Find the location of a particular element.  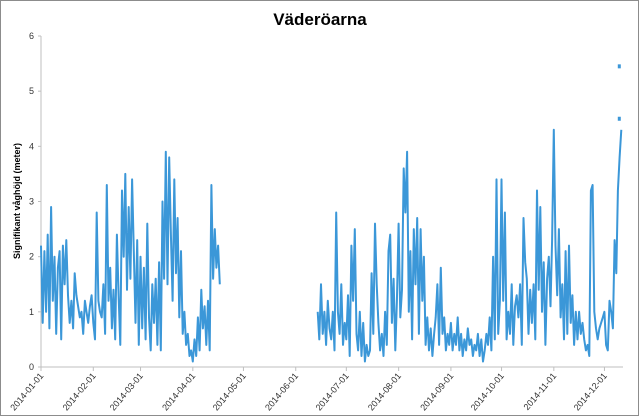

x-tick-label: 2014-05-01 is located at coordinates (229, 392).